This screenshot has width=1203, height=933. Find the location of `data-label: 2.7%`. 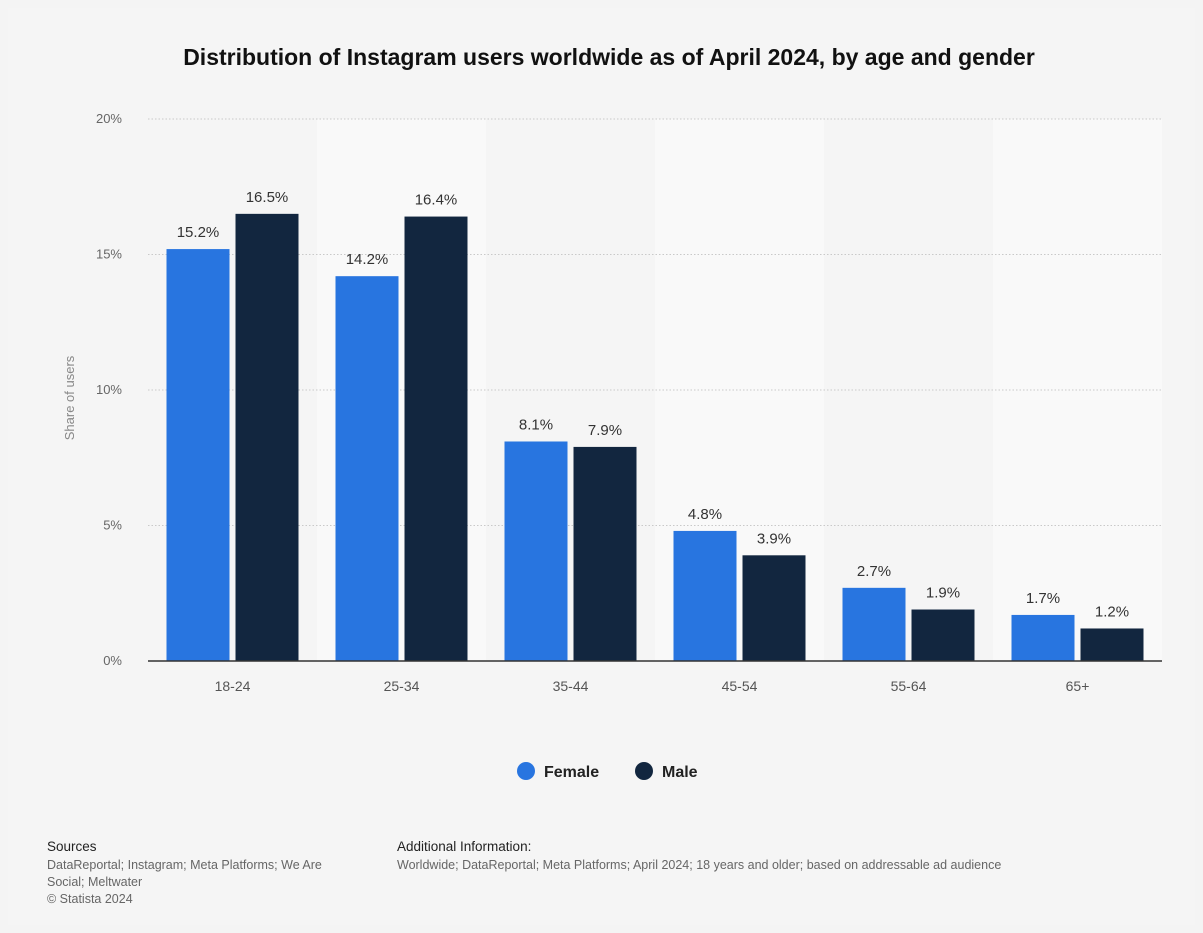

data-label: 2.7% is located at coordinates (874, 571).